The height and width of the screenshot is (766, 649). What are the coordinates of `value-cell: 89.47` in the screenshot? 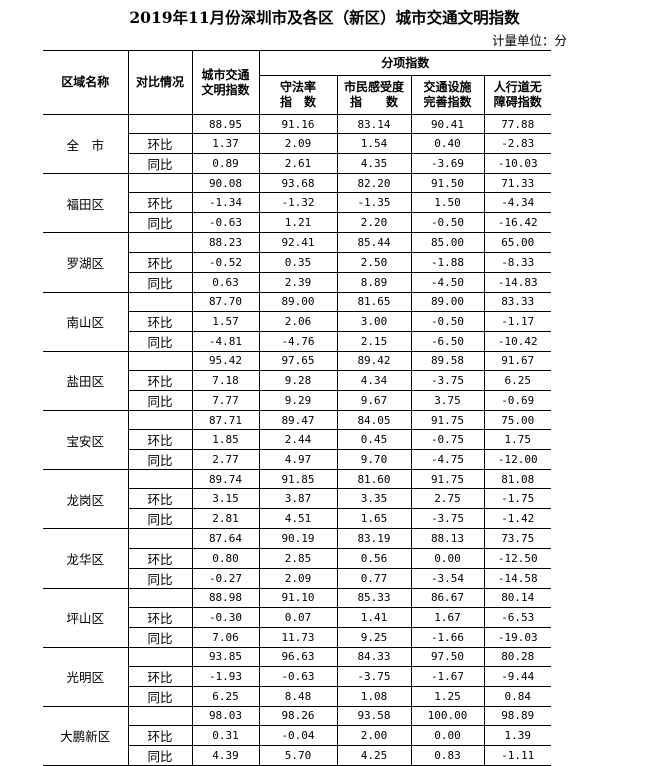 It's located at (298, 420).